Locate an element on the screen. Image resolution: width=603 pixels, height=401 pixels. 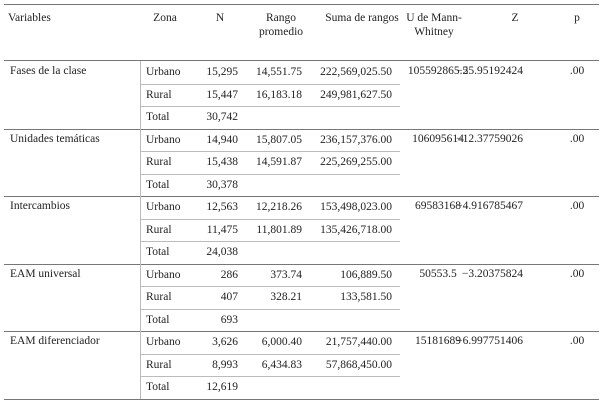
variable: Unidades temáticas is located at coordinates (55, 138).